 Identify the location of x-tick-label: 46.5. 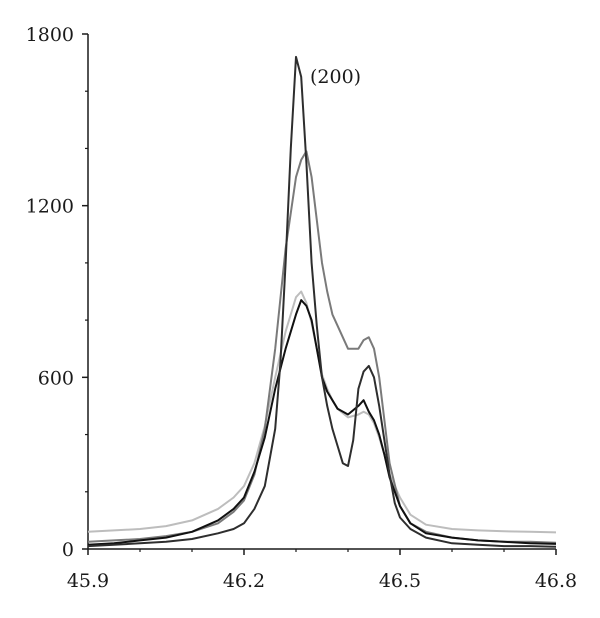
(400, 581).